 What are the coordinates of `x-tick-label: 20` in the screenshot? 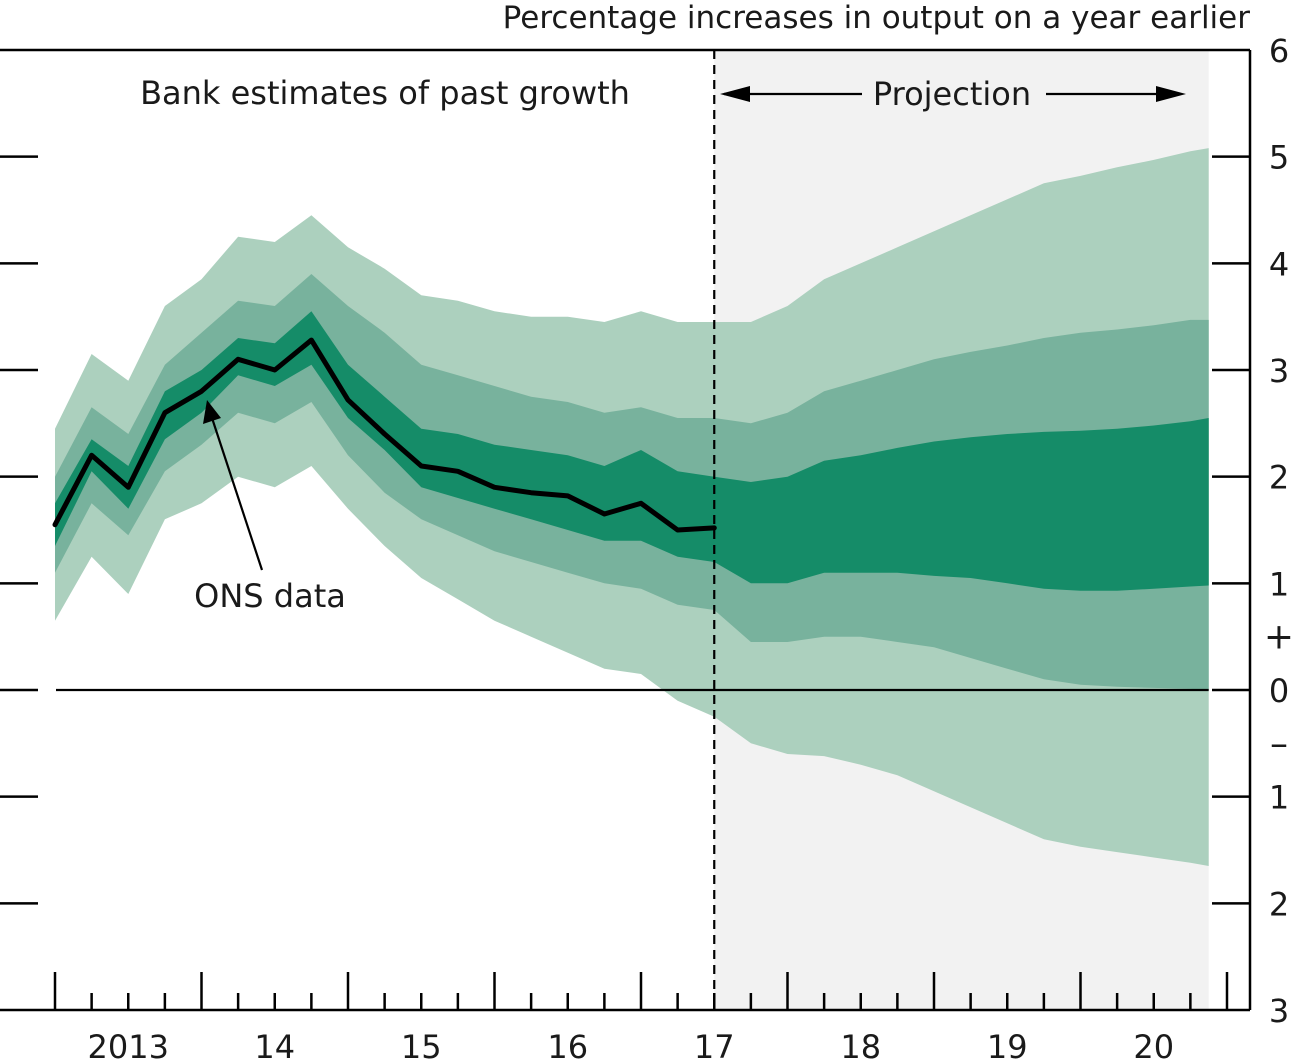 It's located at (1153, 1045).